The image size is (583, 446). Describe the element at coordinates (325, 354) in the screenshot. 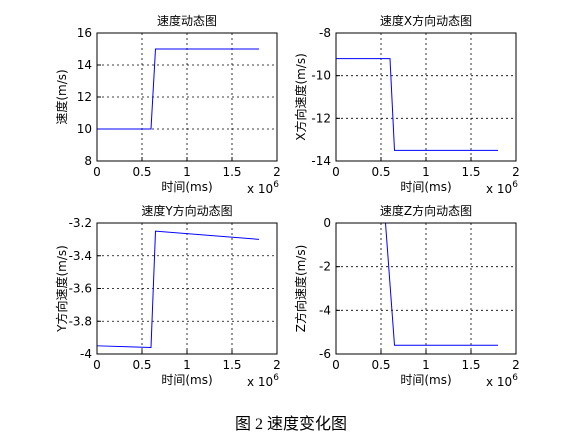

I see `y-tick-label: -6` at that location.